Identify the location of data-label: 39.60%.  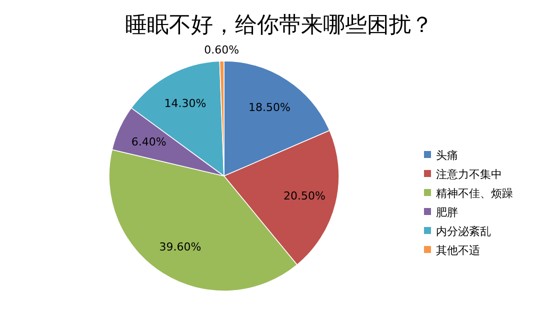
(180, 247).